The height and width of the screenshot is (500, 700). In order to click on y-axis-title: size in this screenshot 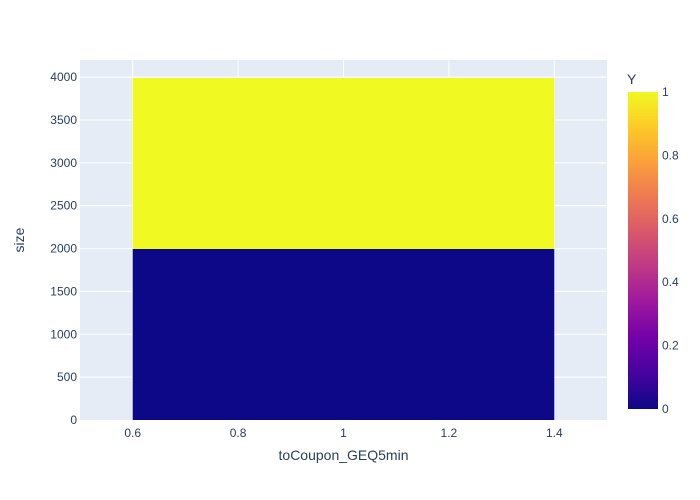, I will do `click(19, 239)`.